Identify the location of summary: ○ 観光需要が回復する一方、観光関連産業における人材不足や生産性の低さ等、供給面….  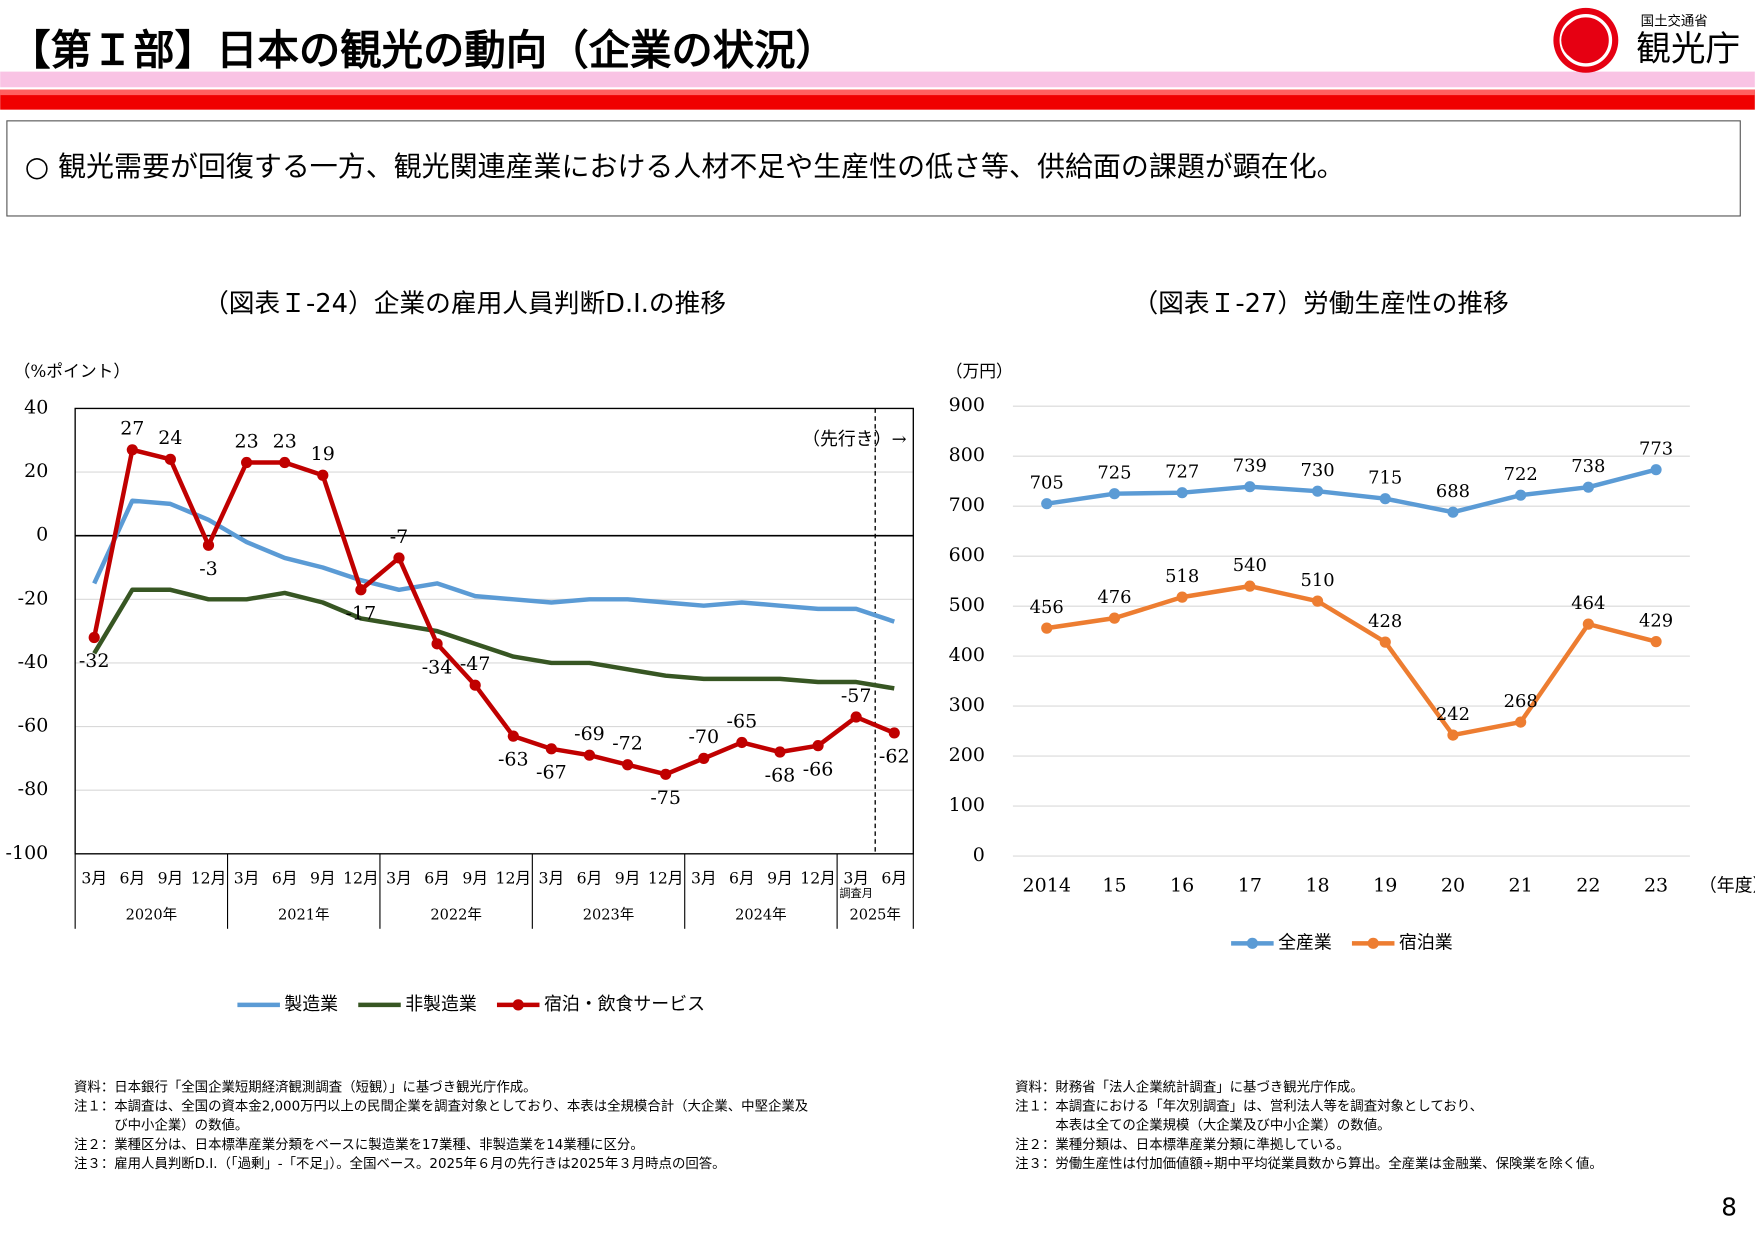
(685, 166).